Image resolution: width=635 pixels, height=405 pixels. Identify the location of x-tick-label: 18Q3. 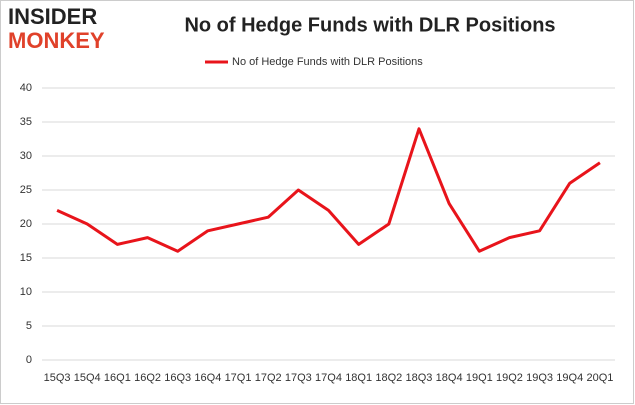
(419, 378).